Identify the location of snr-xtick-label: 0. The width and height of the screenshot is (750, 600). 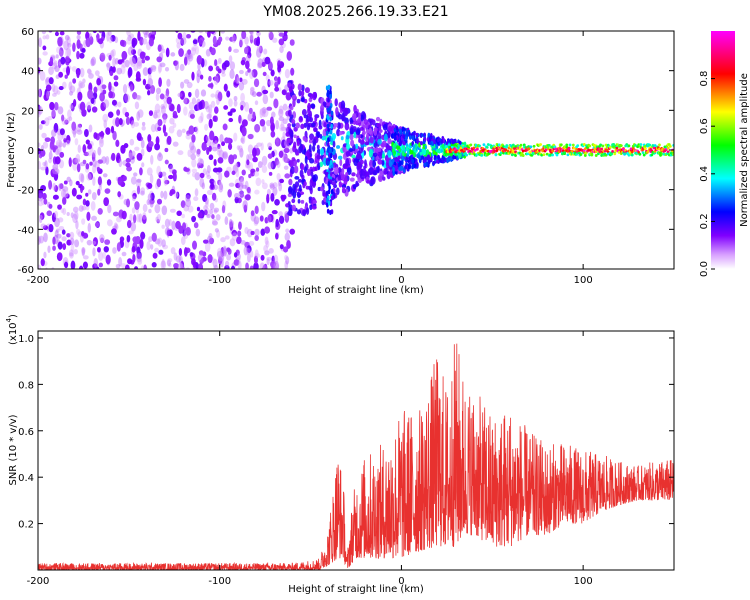
(401, 581).